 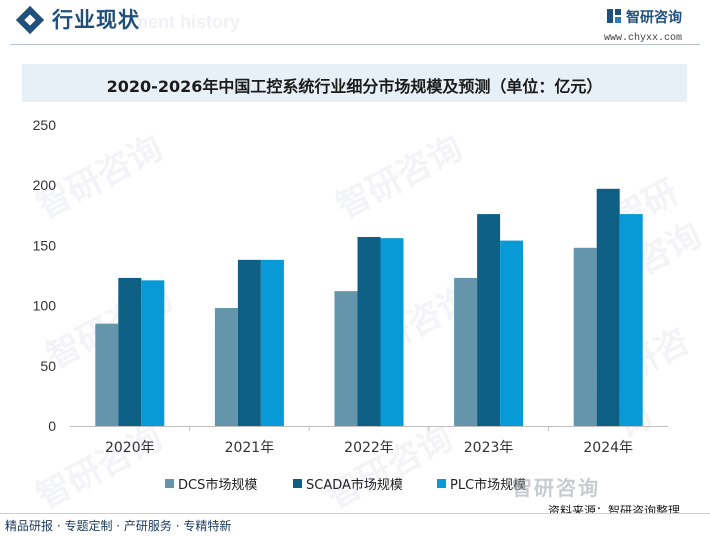 What do you see at coordinates (488, 485) in the screenshot?
I see `legend-label-plc: PLC市场规模` at bounding box center [488, 485].